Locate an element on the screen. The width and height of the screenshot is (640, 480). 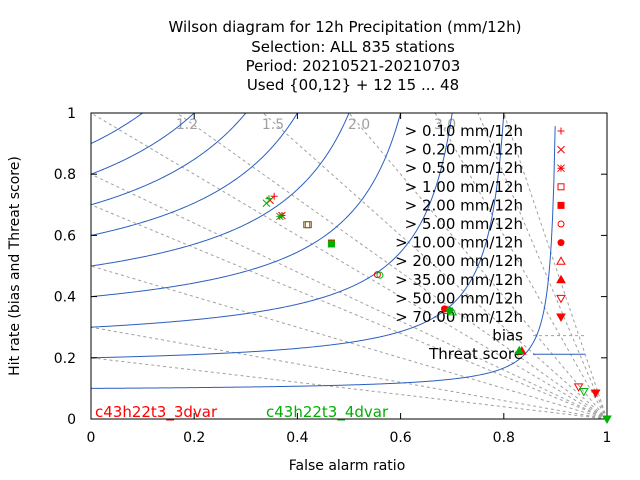
legend-label: > 5.00 mm/12h is located at coordinates (464, 224).